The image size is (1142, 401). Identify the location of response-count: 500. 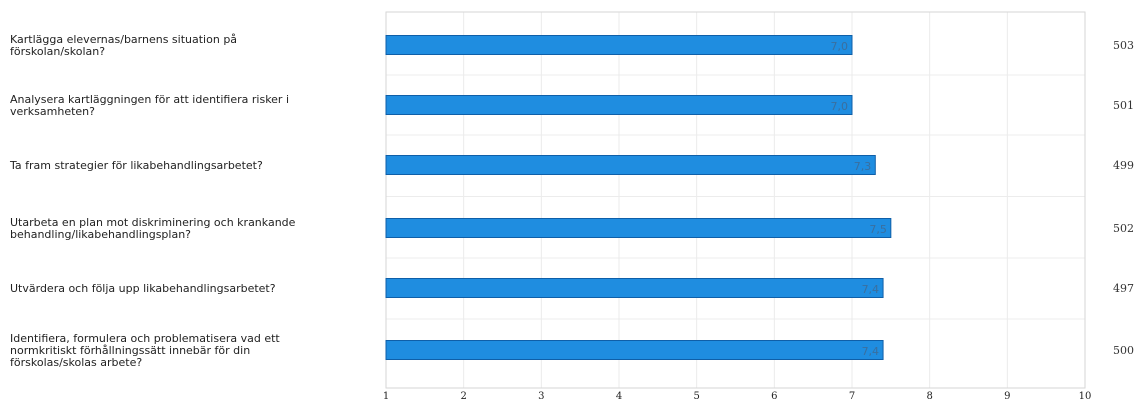
(1123, 350).